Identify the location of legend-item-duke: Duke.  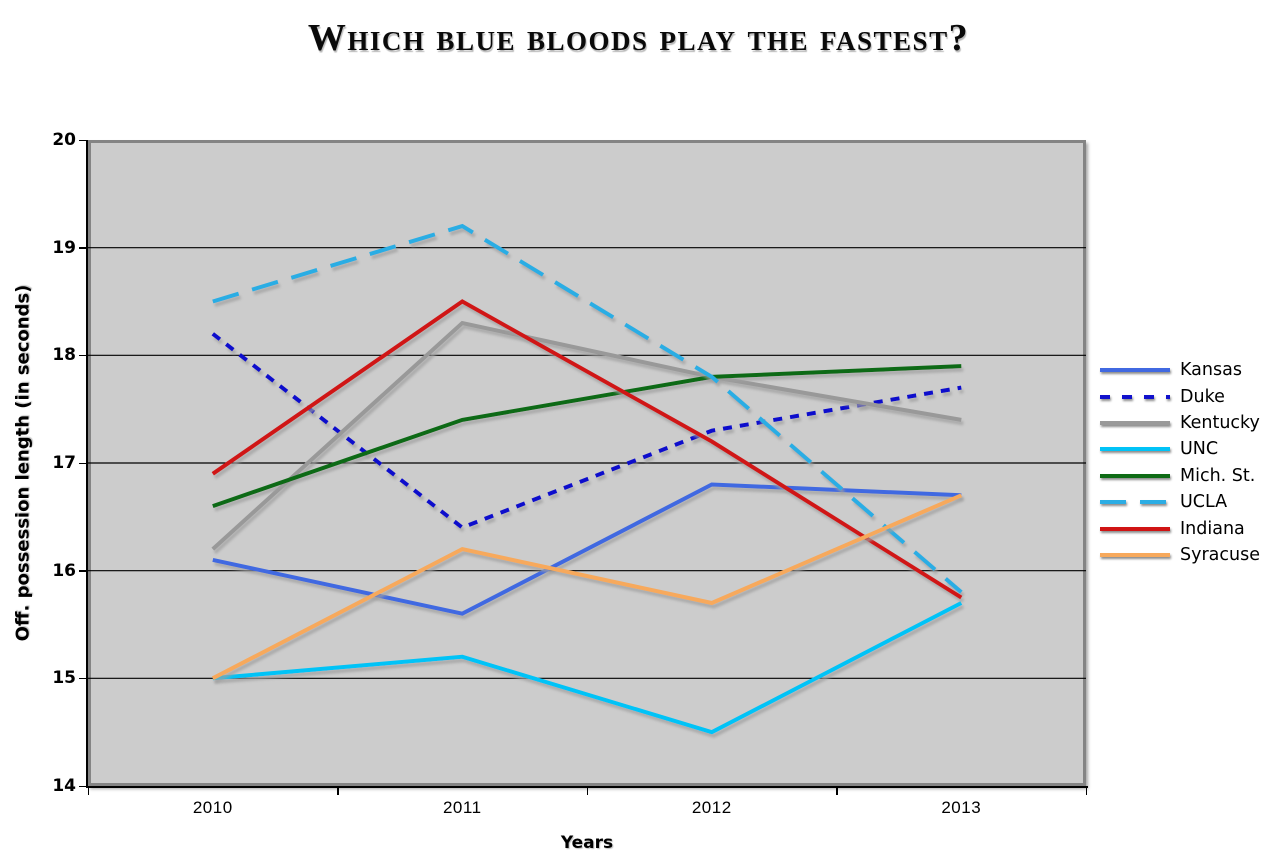
(1179, 396).